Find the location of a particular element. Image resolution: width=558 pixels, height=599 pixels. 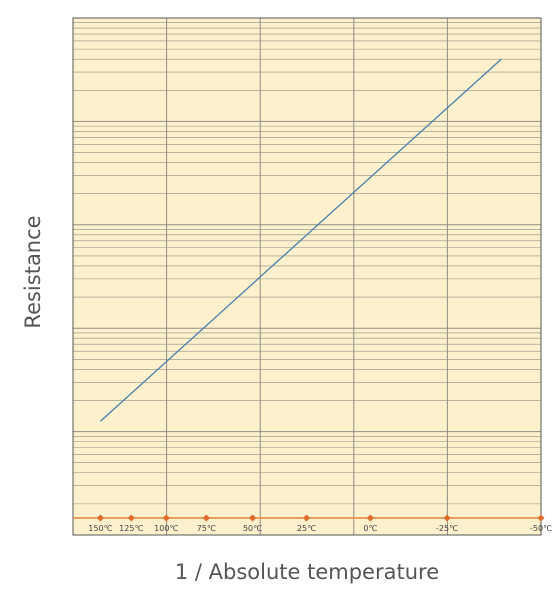

x-tick-label: 125℃ is located at coordinates (131, 528).